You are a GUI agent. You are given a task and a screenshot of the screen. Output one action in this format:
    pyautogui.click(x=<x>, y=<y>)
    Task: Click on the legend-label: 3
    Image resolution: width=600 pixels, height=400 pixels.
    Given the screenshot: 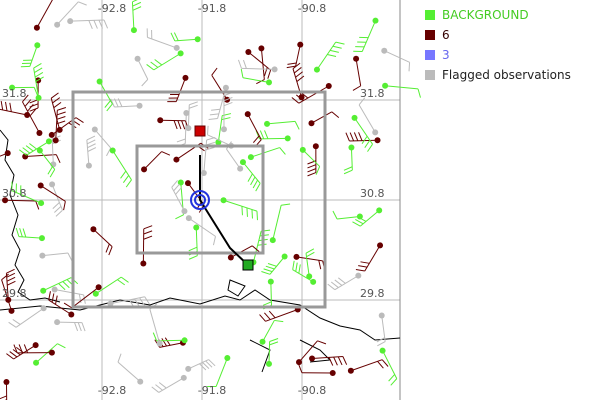 What is the action you would take?
    pyautogui.click(x=446, y=55)
    